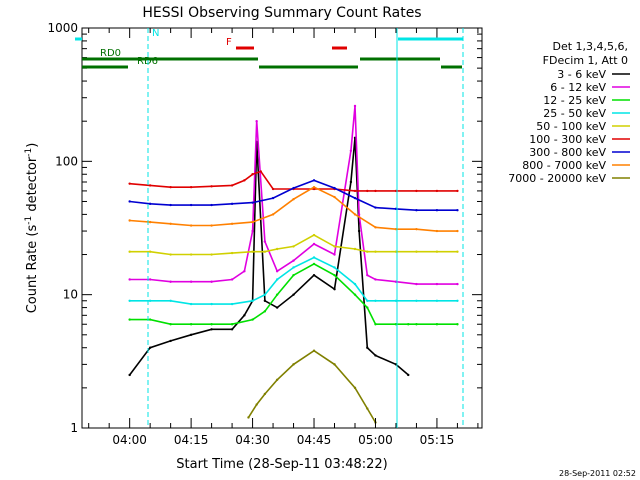  What do you see at coordinates (62, 28) in the screenshot?
I see `y-tick-label: 1000` at bounding box center [62, 28].